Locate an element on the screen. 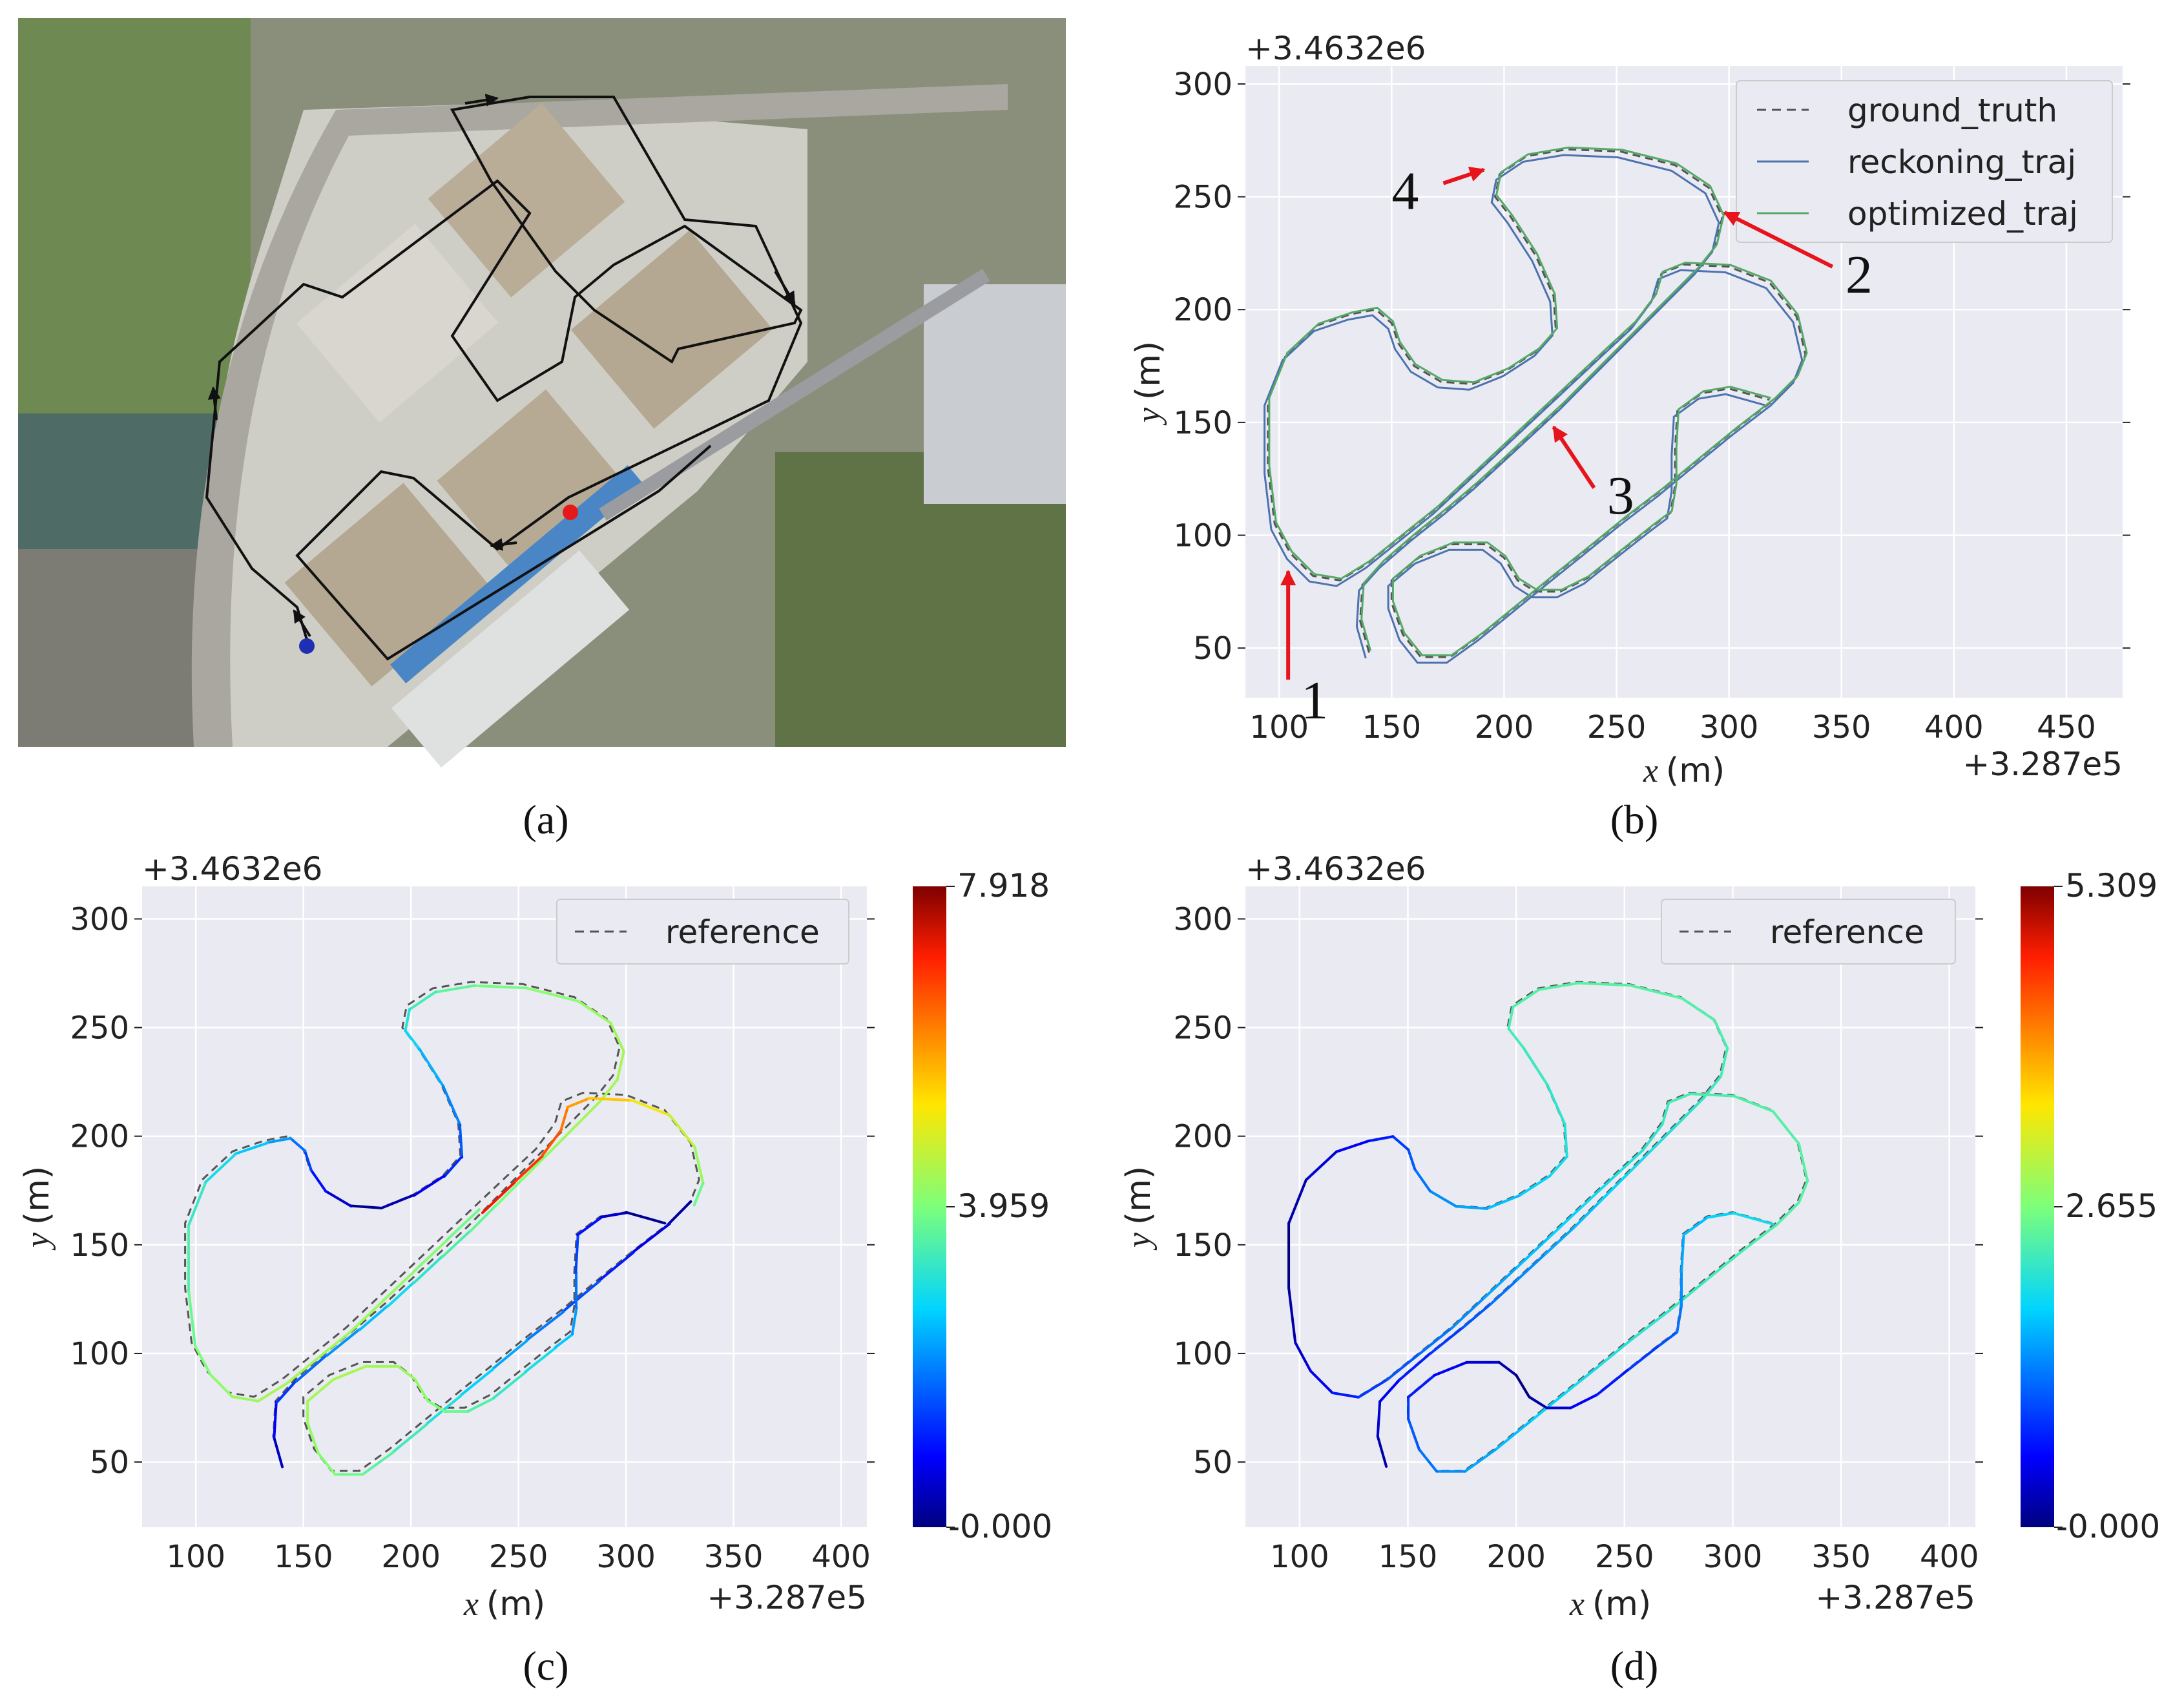  annotation-label: 1 is located at coordinates (1314, 701).